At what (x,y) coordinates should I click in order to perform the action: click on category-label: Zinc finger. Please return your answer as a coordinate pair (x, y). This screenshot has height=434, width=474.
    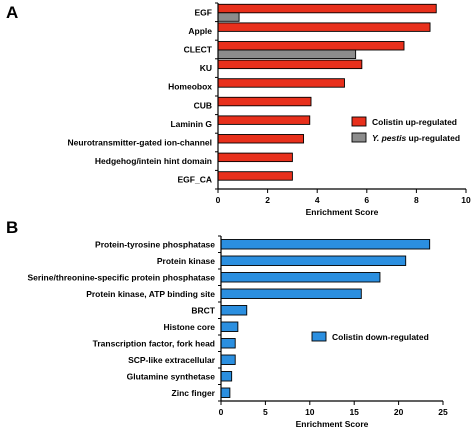
    Looking at the image, I should click on (194, 393).